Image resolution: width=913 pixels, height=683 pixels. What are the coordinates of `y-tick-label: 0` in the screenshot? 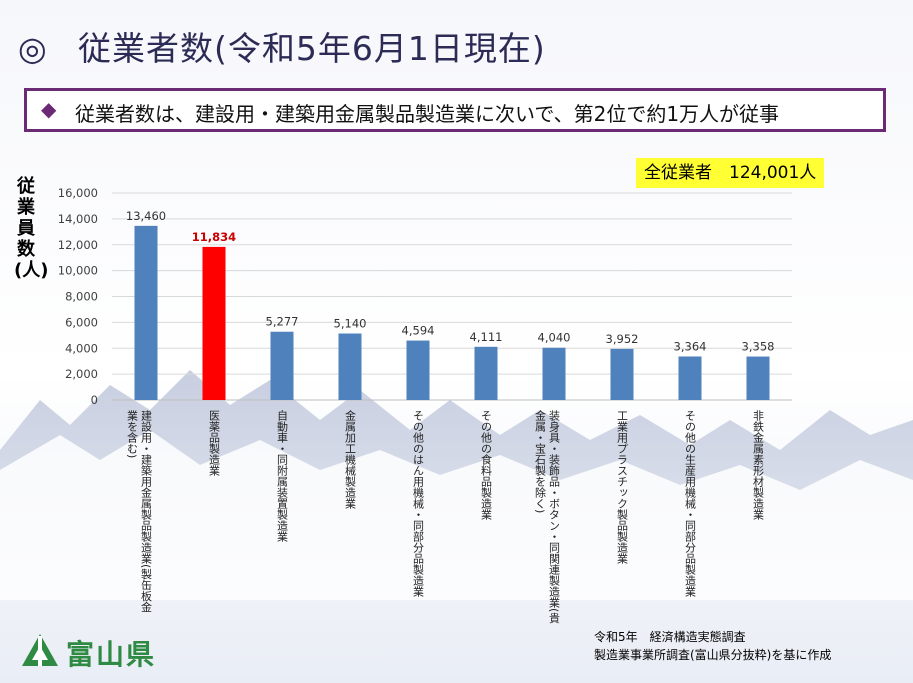 It's located at (94, 400).